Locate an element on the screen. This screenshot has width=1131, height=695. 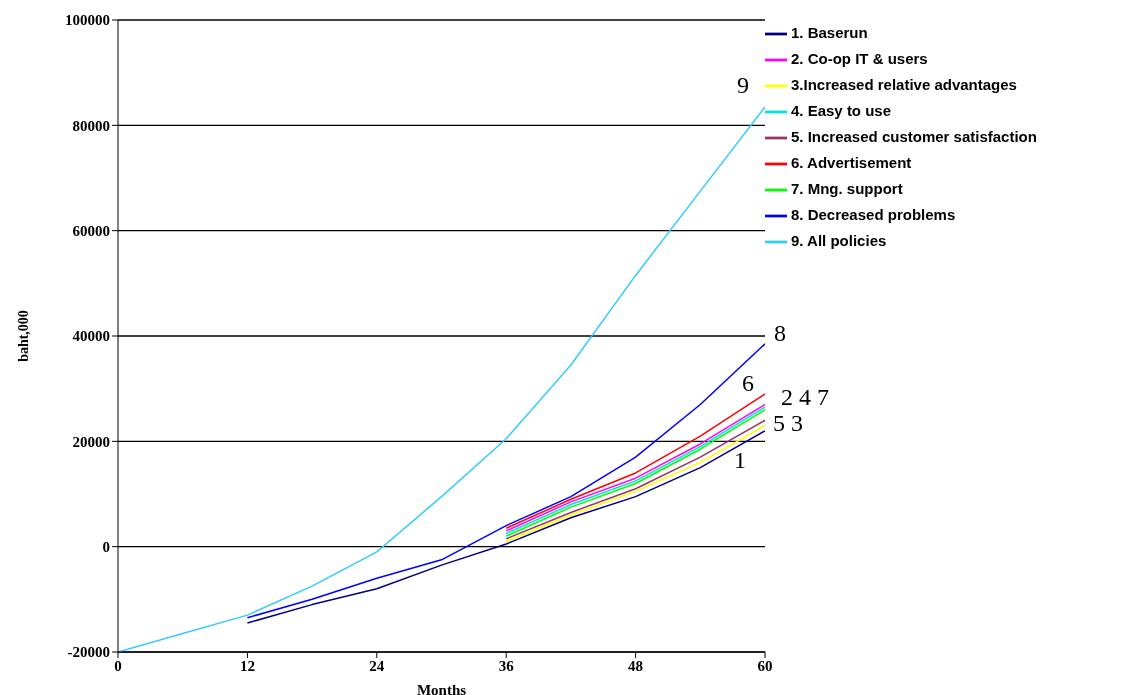
text: 5 3 is located at coordinates (788, 423).